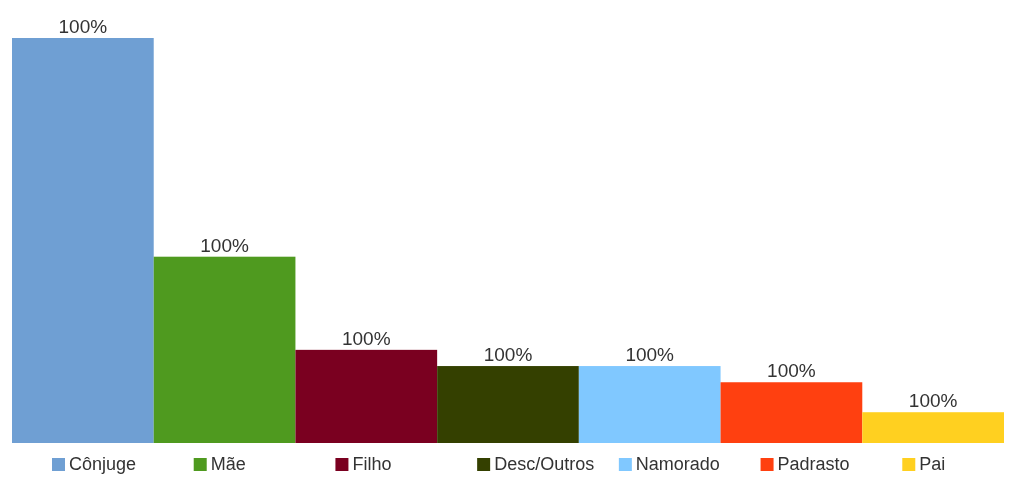 This screenshot has height=485, width=1017. What do you see at coordinates (544, 464) in the screenshot?
I see `legend-label: Desc/Outros` at bounding box center [544, 464].